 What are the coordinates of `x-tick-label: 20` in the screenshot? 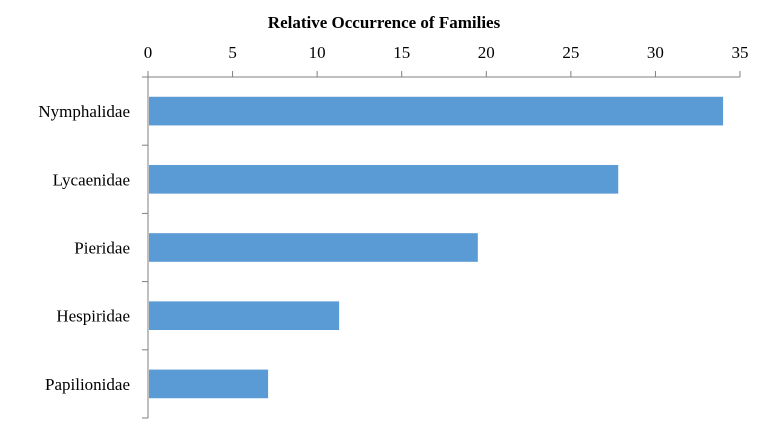 It's located at (486, 52).